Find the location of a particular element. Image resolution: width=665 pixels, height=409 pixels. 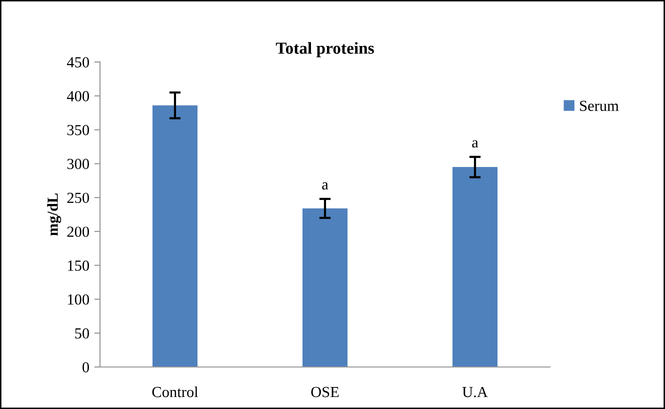

y-tick-label: 400 is located at coordinates (77, 96).